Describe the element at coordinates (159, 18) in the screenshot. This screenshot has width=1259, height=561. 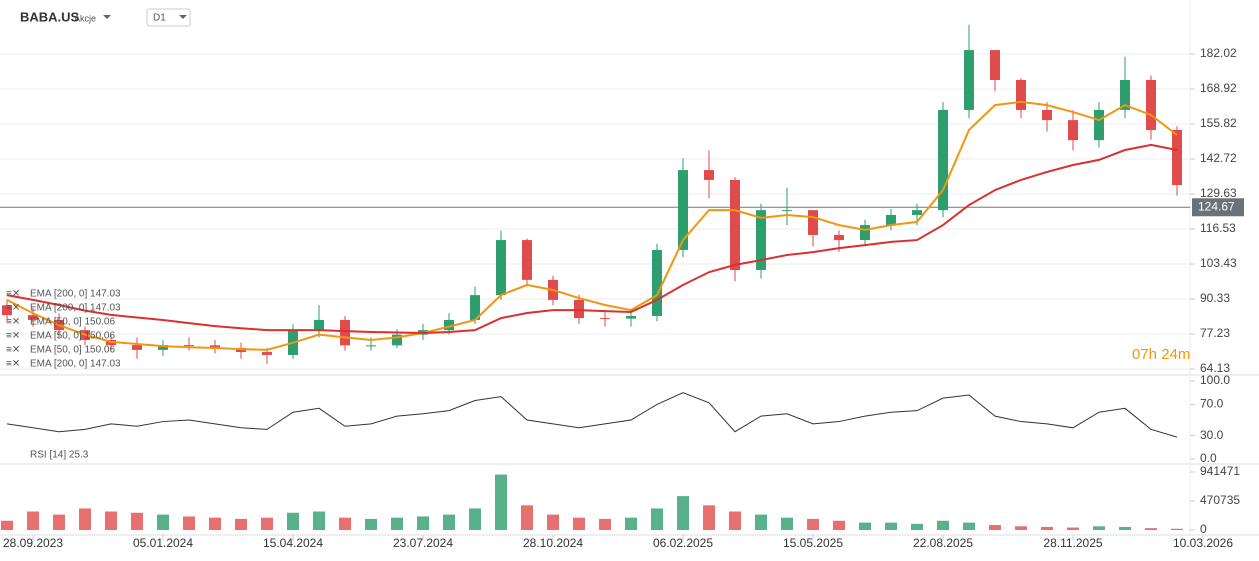
I see `interval: D1` at that location.